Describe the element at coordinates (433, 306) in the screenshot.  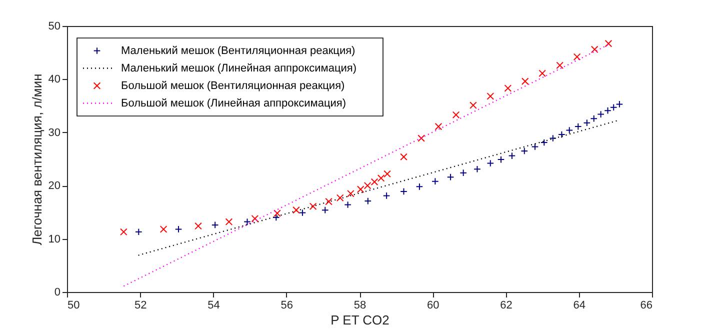
I see `x-tick-label: 60` at that location.